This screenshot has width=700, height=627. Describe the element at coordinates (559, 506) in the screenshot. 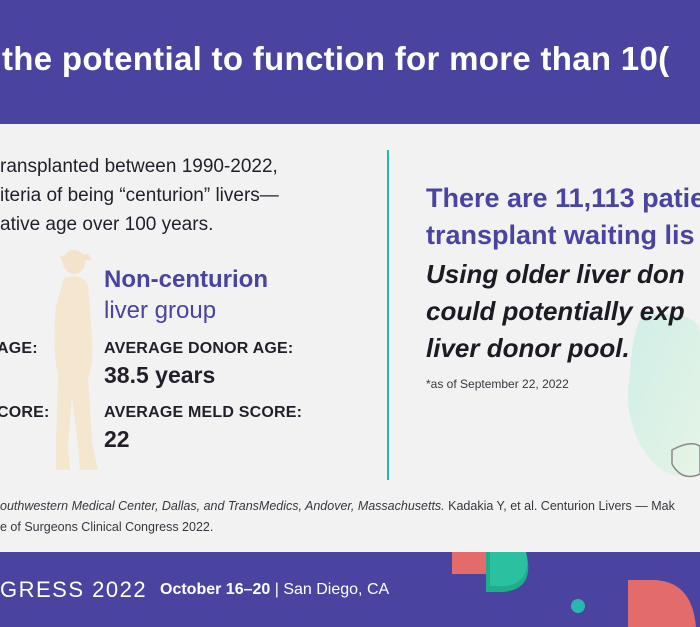

I see `source-reference: Kadakia Y, et al. Centurion Livers — Mak` at that location.